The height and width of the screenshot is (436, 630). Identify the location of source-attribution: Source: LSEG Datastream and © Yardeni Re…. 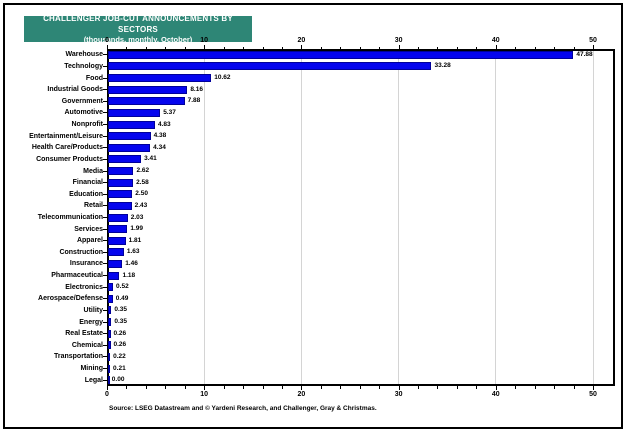
(243, 408).